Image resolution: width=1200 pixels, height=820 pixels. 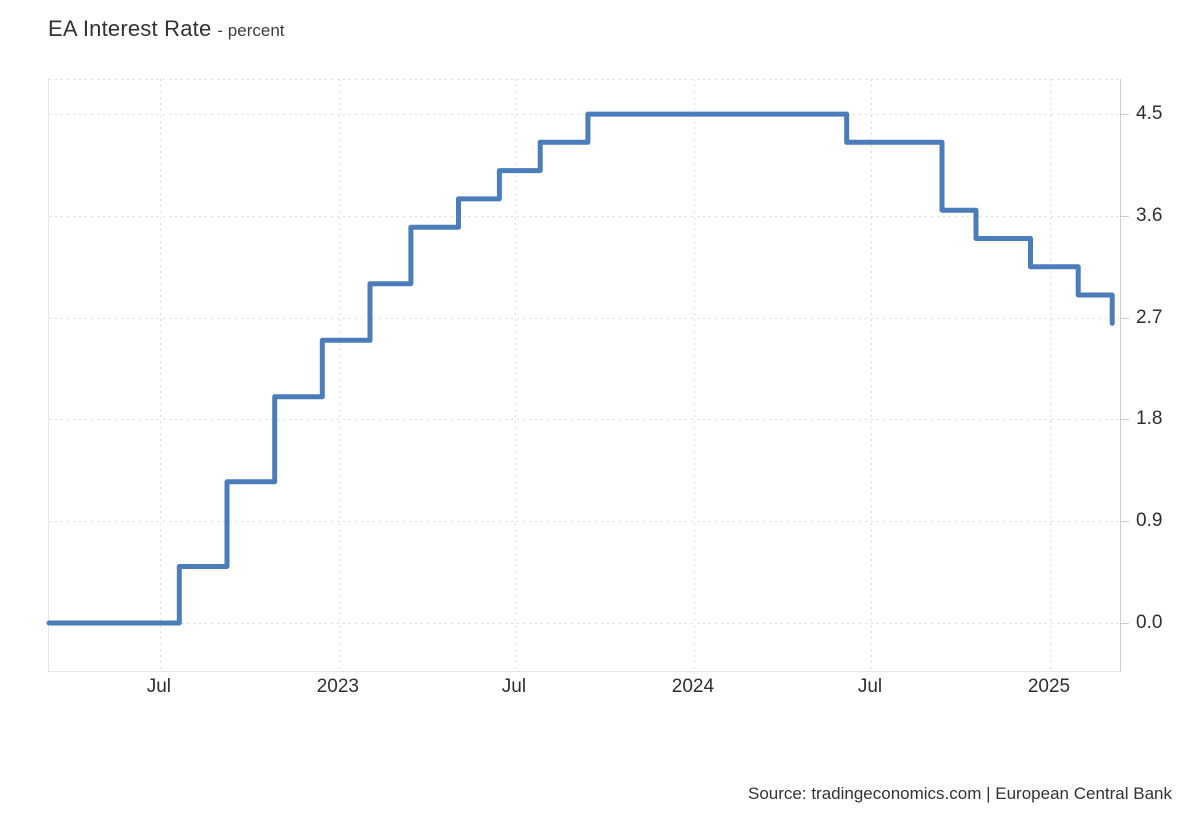 What do you see at coordinates (1149, 114) in the screenshot?
I see `y-axis-label: 4.5` at bounding box center [1149, 114].